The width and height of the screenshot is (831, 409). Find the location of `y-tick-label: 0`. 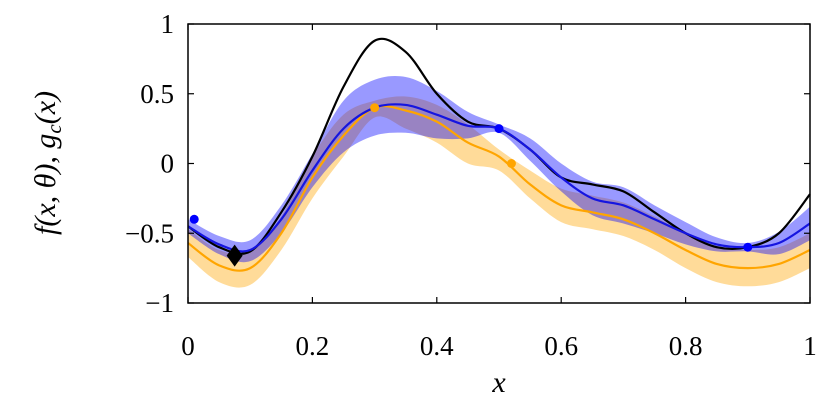

y-tick-label: 0 is located at coordinates (168, 164).